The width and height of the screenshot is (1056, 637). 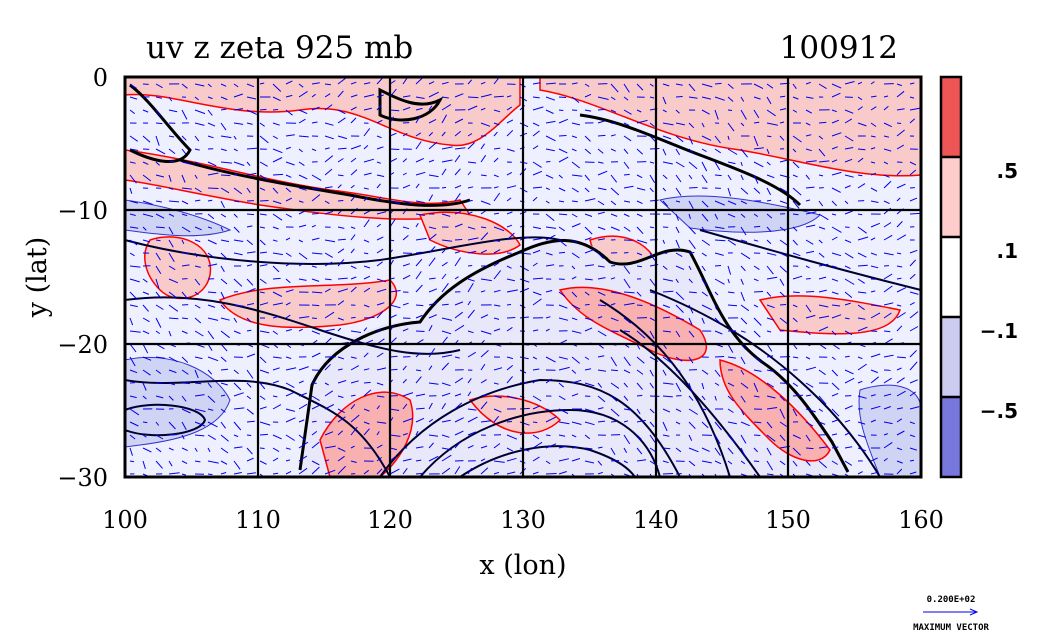 What do you see at coordinates (690, 160) in the screenshot?
I see `coastline` at bounding box center [690, 160].